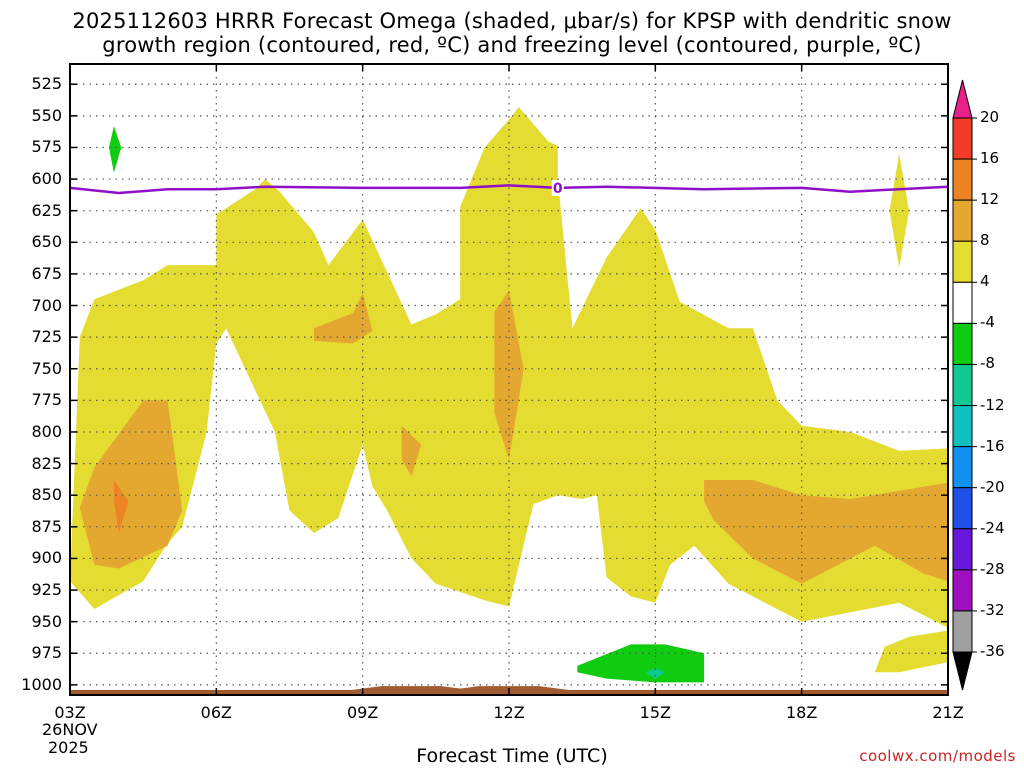 The width and height of the screenshot is (1024, 768). What do you see at coordinates (46, 463) in the screenshot?
I see `y-tick-label: 825` at bounding box center [46, 463].